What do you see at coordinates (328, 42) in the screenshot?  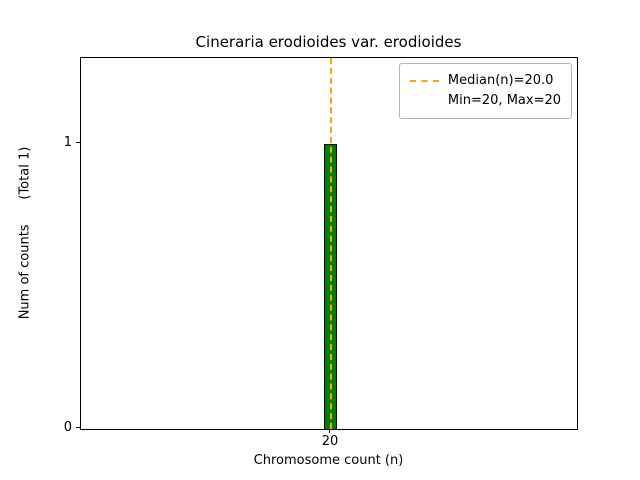 I see `chart-title: Cineraria erodioides var. erodioides` at bounding box center [328, 42].